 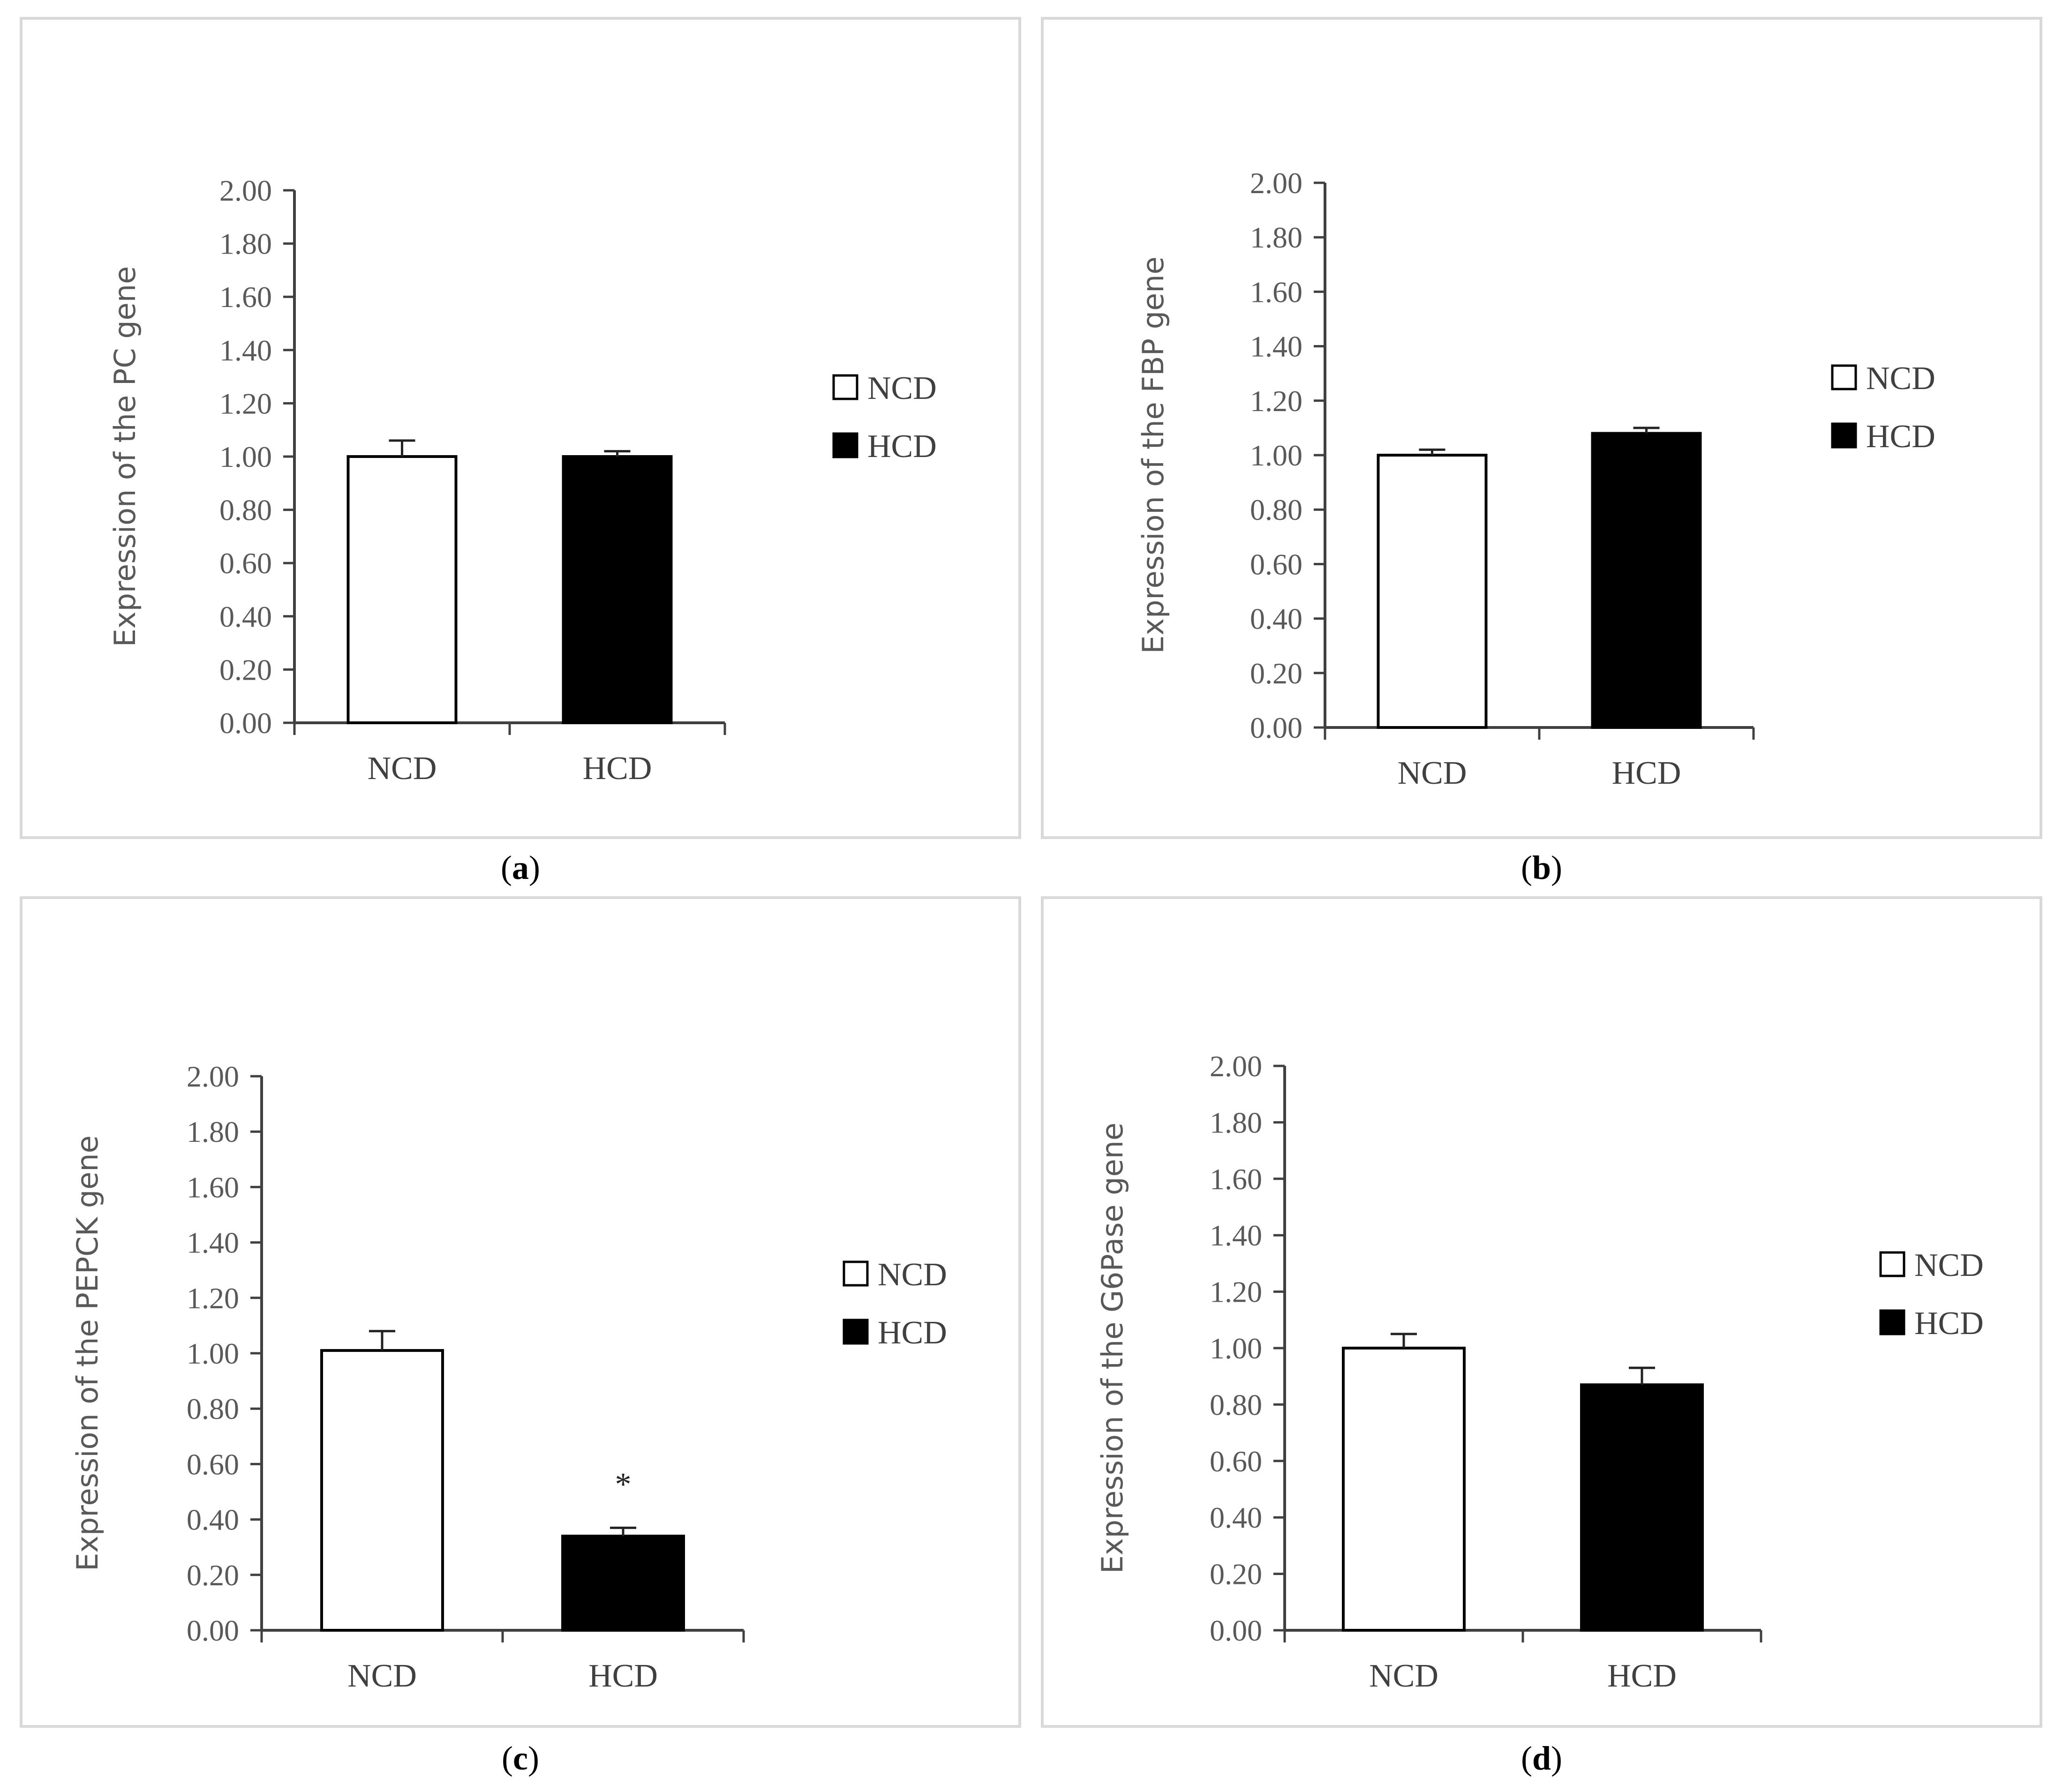 What do you see at coordinates (1541, 867) in the screenshot?
I see `panel-caption-b: (b)` at bounding box center [1541, 867].